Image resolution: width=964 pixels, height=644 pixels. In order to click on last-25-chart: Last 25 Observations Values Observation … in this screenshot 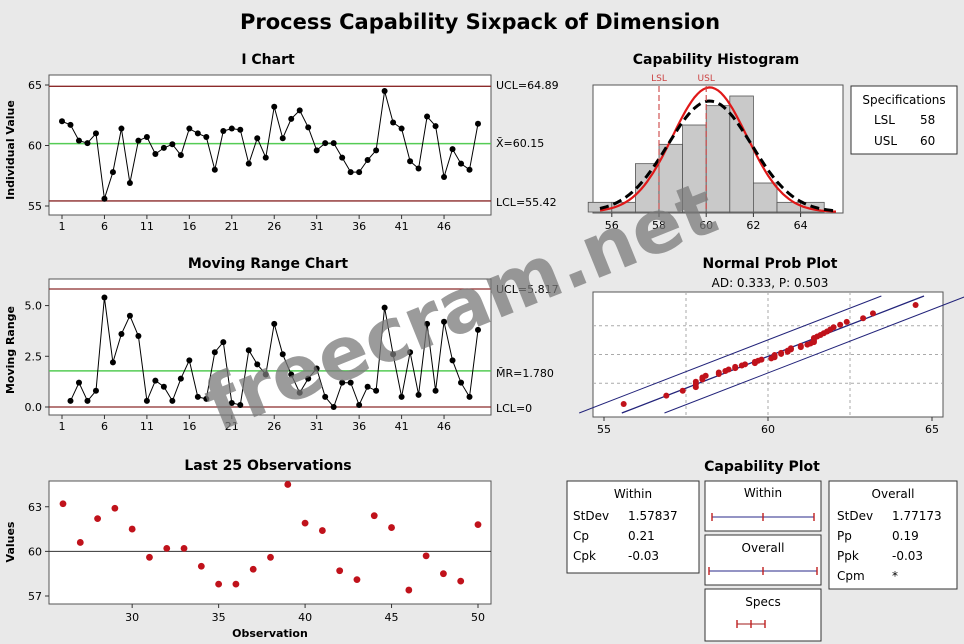, I will do `click(248, 549)`.